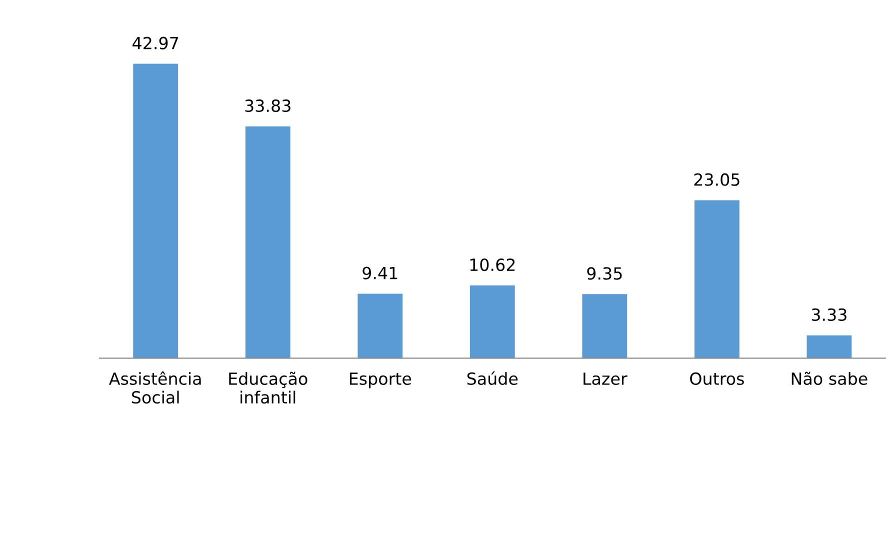  What do you see at coordinates (267, 105) in the screenshot?
I see `data-label: 33.83` at bounding box center [267, 105].